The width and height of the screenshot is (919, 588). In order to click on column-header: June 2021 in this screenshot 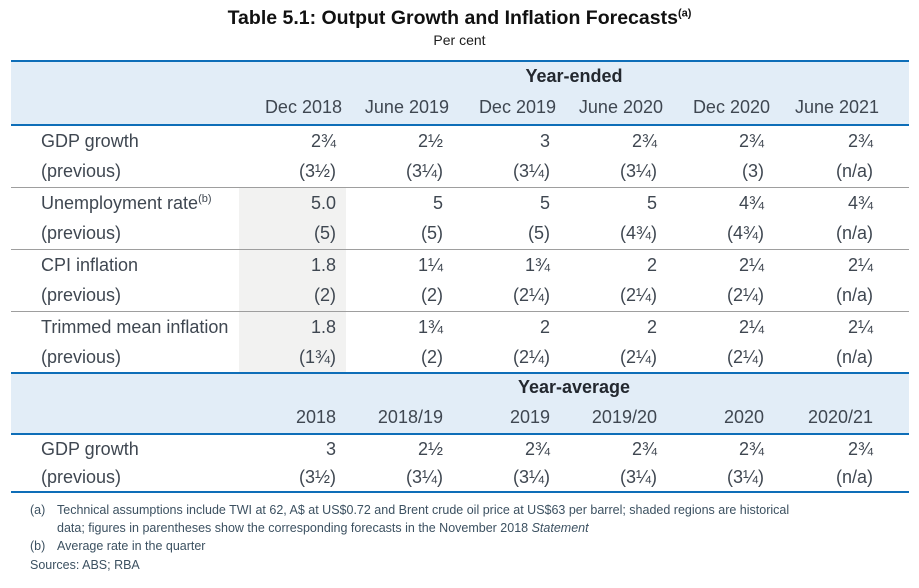, I will do `click(842, 109)`.